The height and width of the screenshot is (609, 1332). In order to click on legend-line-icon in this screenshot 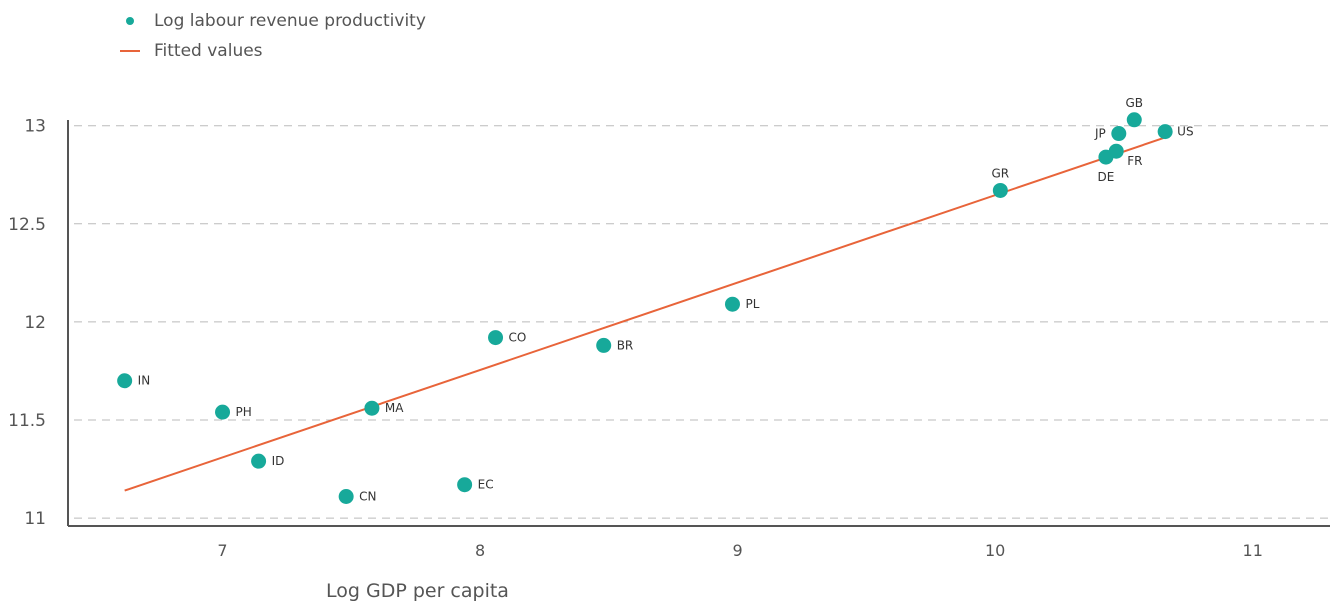, I will do `click(130, 51)`.